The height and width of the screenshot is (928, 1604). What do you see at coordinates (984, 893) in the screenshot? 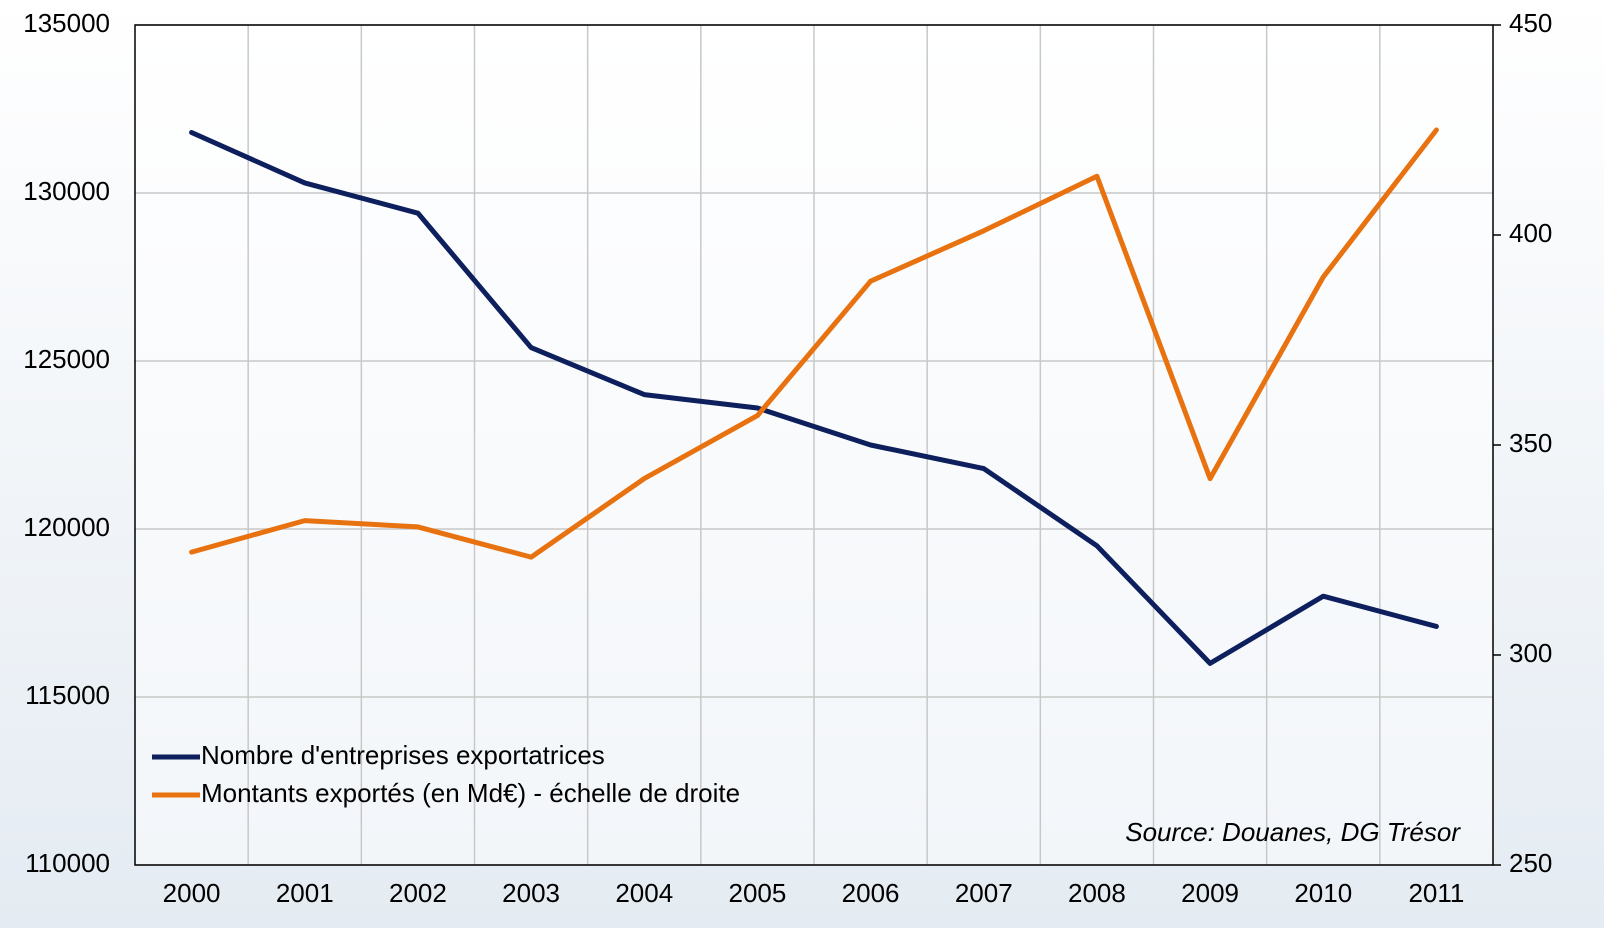
I see `x-tick-label: 2007` at bounding box center [984, 893].